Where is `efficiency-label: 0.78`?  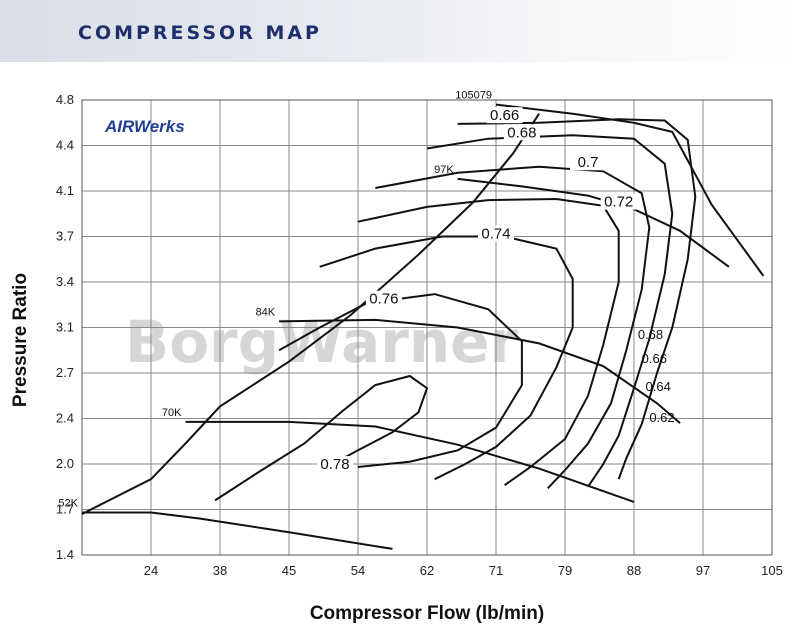 efficiency-label: 0.78 is located at coordinates (334, 464).